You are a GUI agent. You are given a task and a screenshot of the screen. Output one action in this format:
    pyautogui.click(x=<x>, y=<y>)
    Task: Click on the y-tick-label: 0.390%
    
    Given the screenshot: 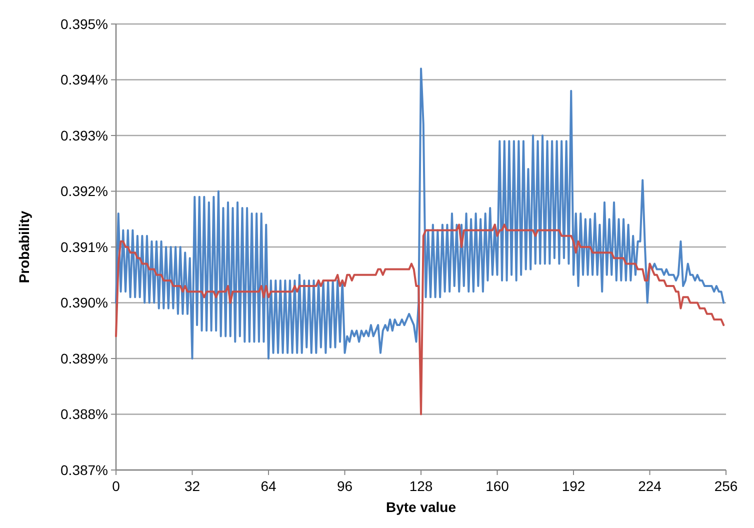 What is the action you would take?
    pyautogui.click(x=84, y=302)
    